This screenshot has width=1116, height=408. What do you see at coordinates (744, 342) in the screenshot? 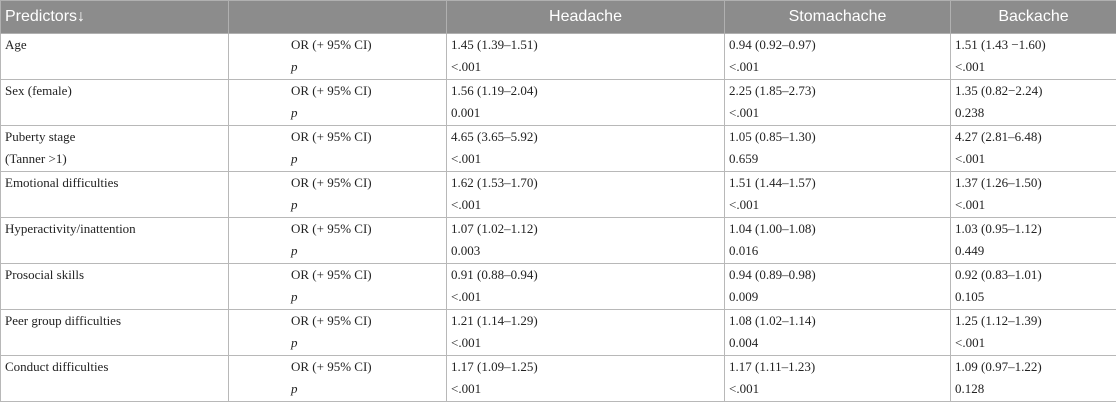
I see `p-value: 0.004` at bounding box center [744, 342].